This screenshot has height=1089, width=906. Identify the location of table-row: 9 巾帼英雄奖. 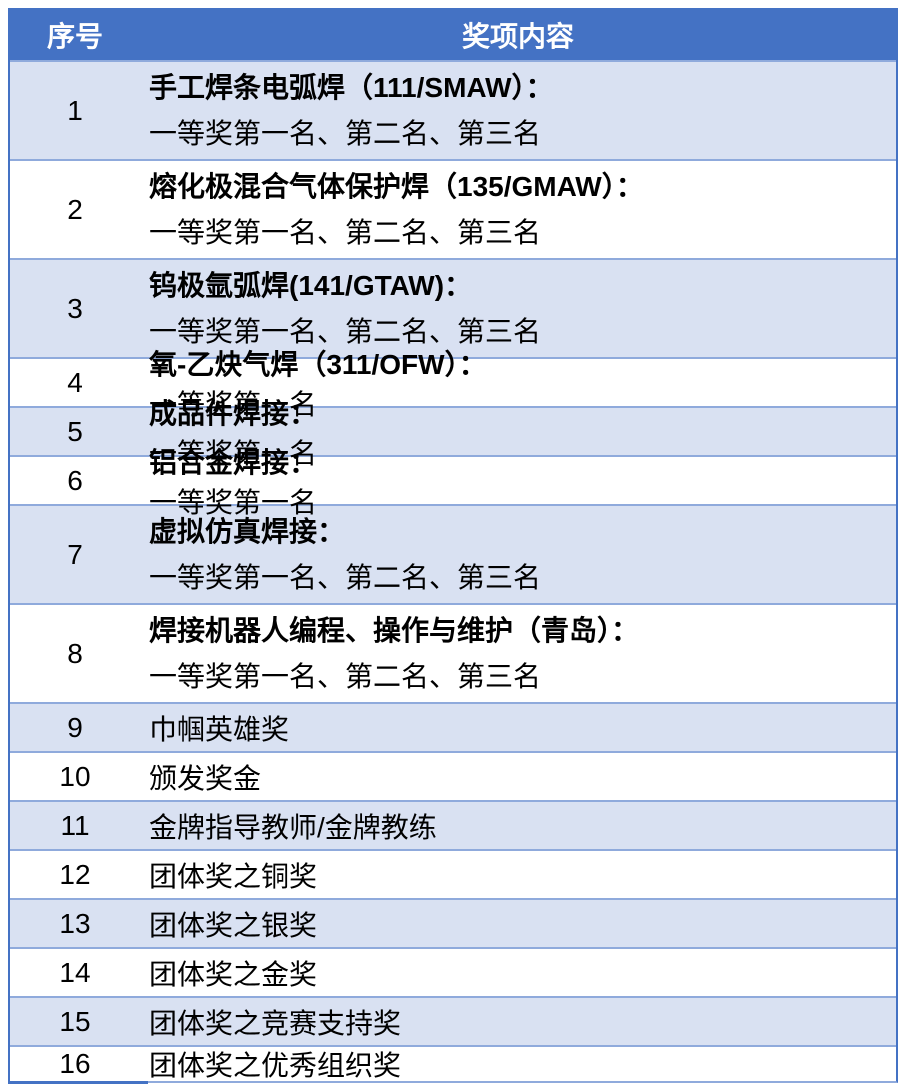
(453, 726).